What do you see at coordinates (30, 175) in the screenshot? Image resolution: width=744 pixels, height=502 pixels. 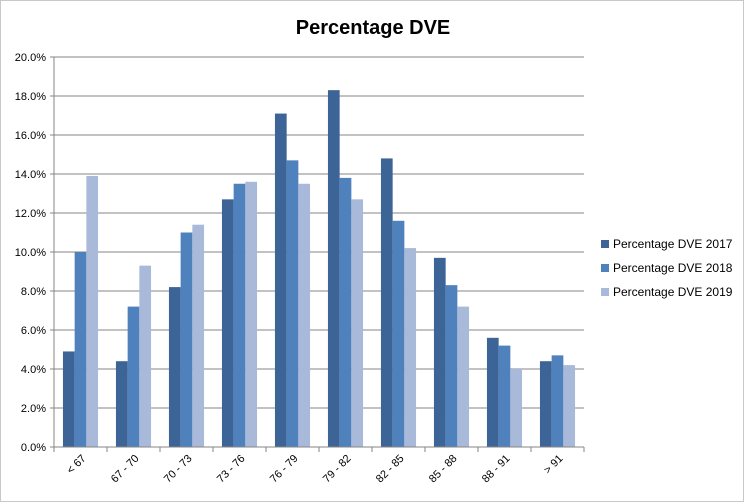 I see `y-tick-label: 14.0%` at bounding box center [30, 175].